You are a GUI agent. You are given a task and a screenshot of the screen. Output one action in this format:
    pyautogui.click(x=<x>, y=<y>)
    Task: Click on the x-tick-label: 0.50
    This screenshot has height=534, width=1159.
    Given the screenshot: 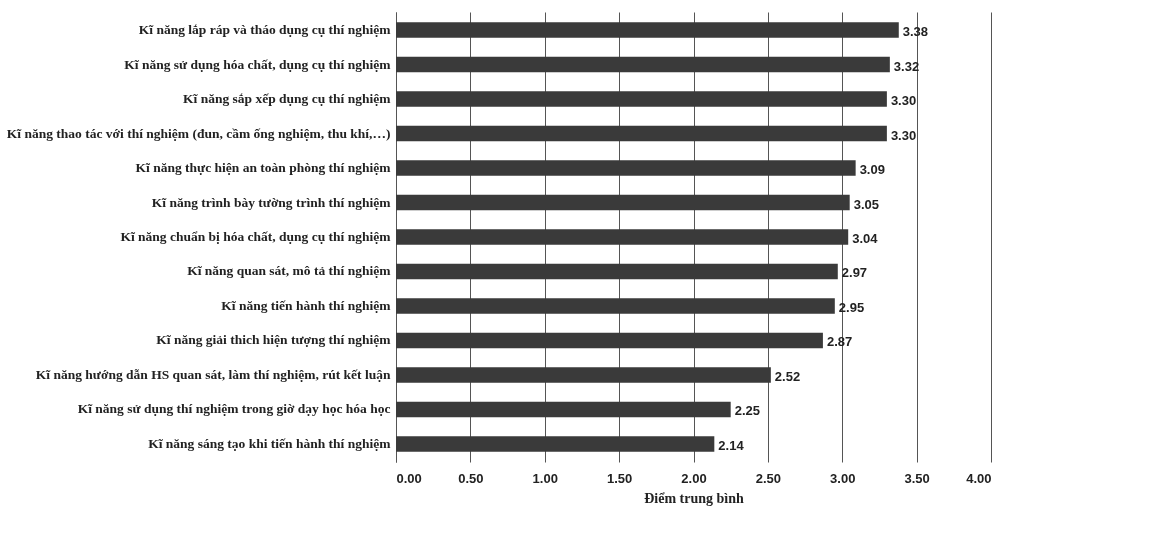 What is the action you would take?
    pyautogui.click(x=471, y=478)
    